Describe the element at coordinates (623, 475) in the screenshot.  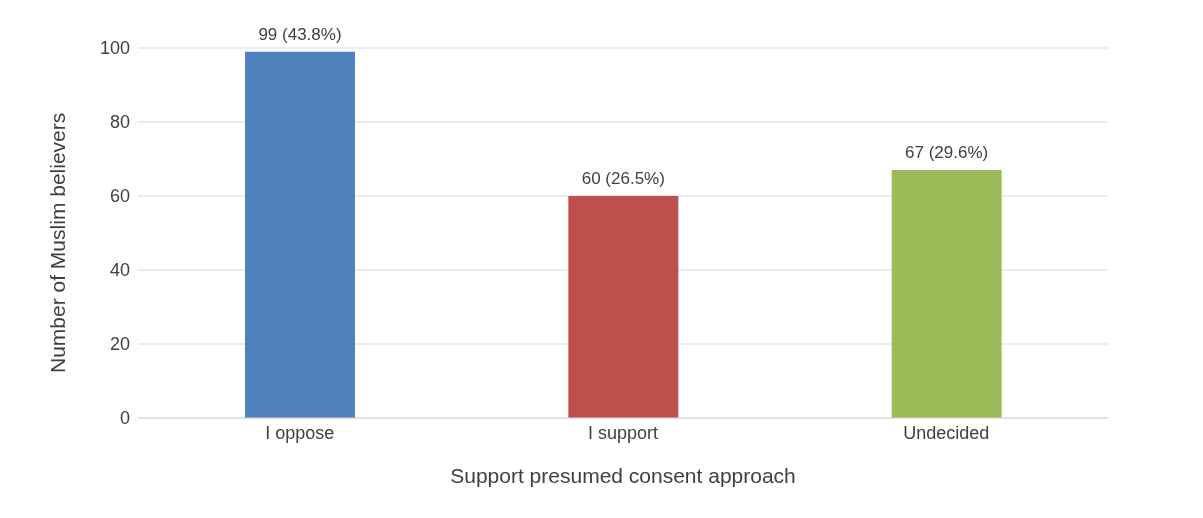
I see `x-axis-title: Support presumed consent approach` at that location.